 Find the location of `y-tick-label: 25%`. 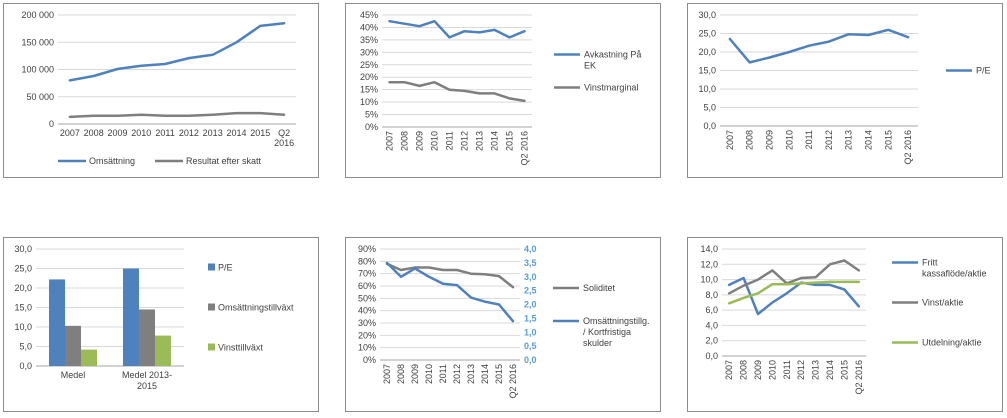

y-tick-label: 25% is located at coordinates (369, 65).